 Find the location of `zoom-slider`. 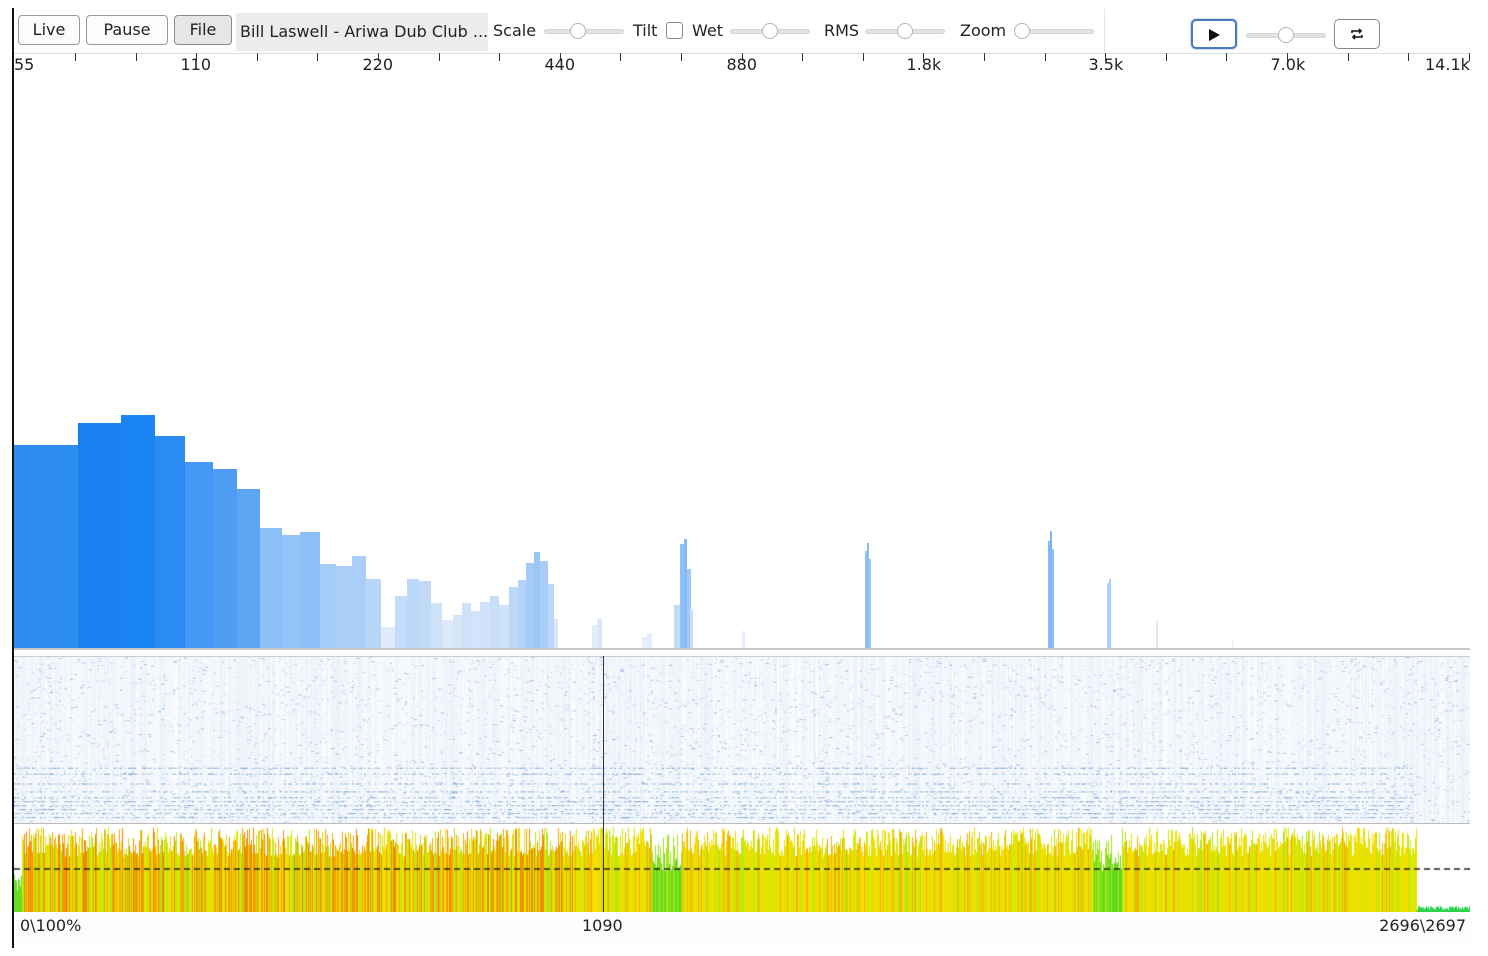

zoom-slider is located at coordinates (1054, 31).